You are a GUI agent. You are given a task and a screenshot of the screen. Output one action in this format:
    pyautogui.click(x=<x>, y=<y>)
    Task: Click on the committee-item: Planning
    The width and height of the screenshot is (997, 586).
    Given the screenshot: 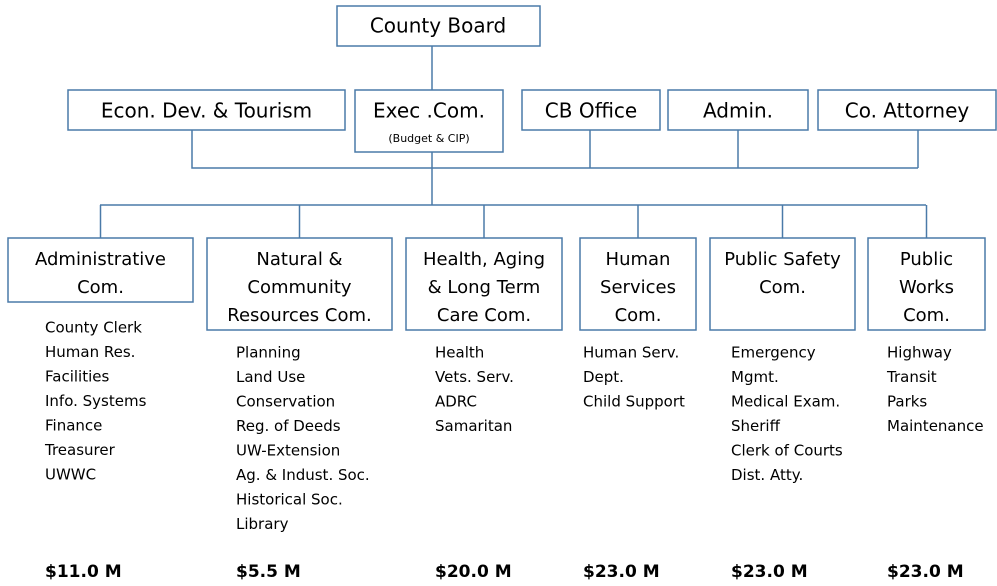 What is the action you would take?
    pyautogui.click(x=268, y=353)
    